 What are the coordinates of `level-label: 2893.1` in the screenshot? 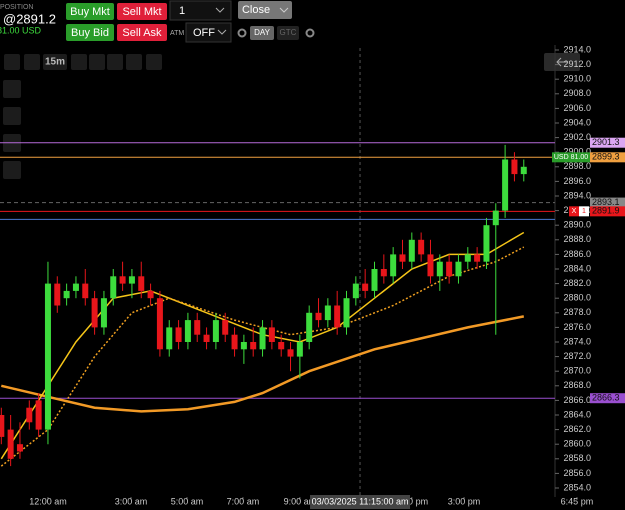 It's located at (606, 202).